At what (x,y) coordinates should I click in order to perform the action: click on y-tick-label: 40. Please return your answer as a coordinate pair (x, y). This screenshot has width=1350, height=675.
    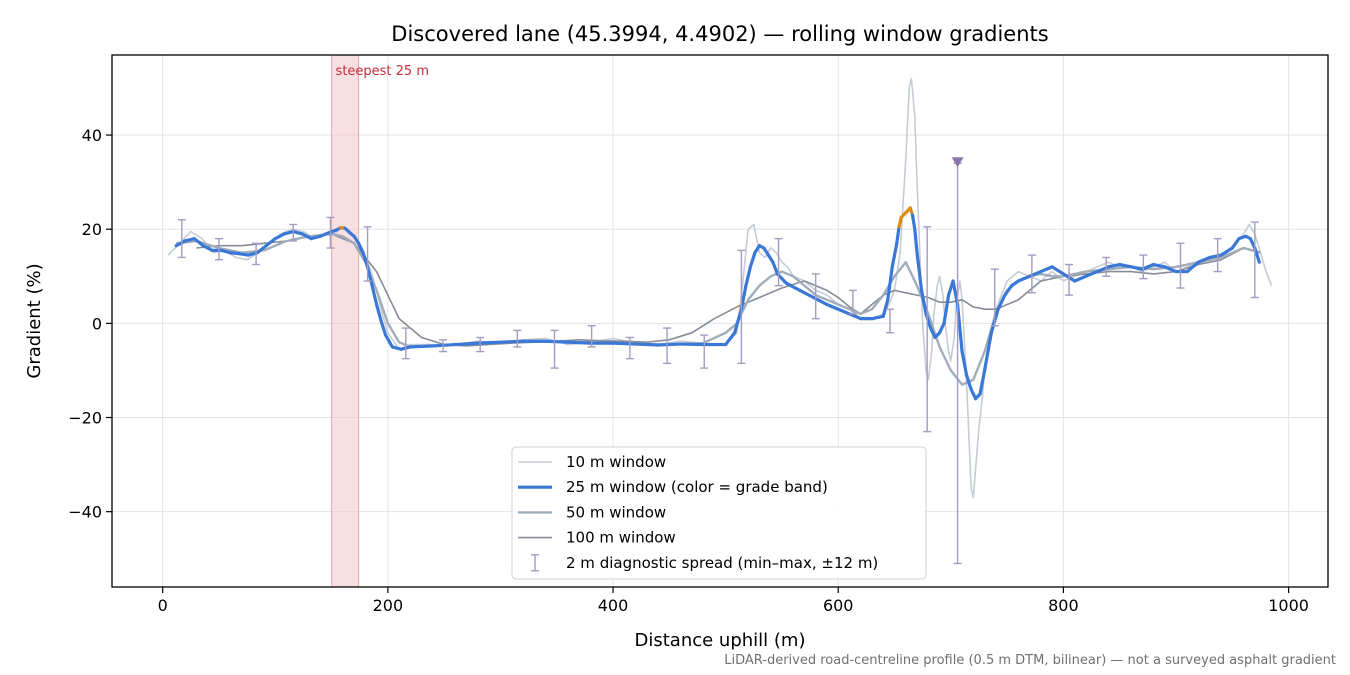
    Looking at the image, I should click on (92, 135).